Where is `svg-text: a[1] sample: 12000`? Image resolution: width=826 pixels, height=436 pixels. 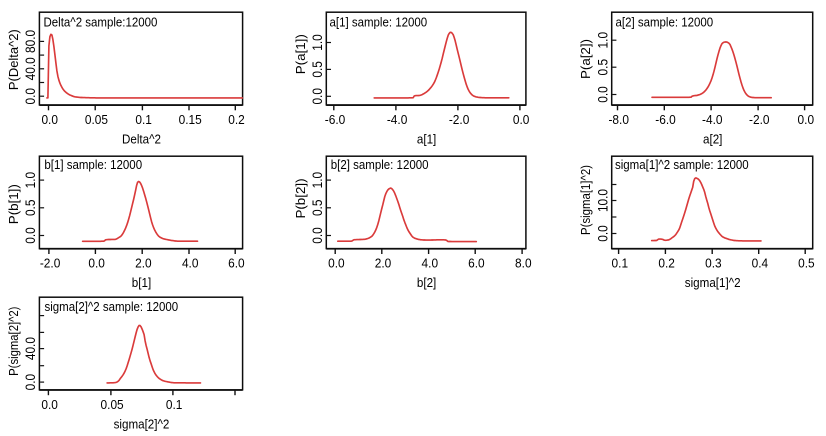 svg-text: a[1] sample: 12000 is located at coordinates (379, 21).